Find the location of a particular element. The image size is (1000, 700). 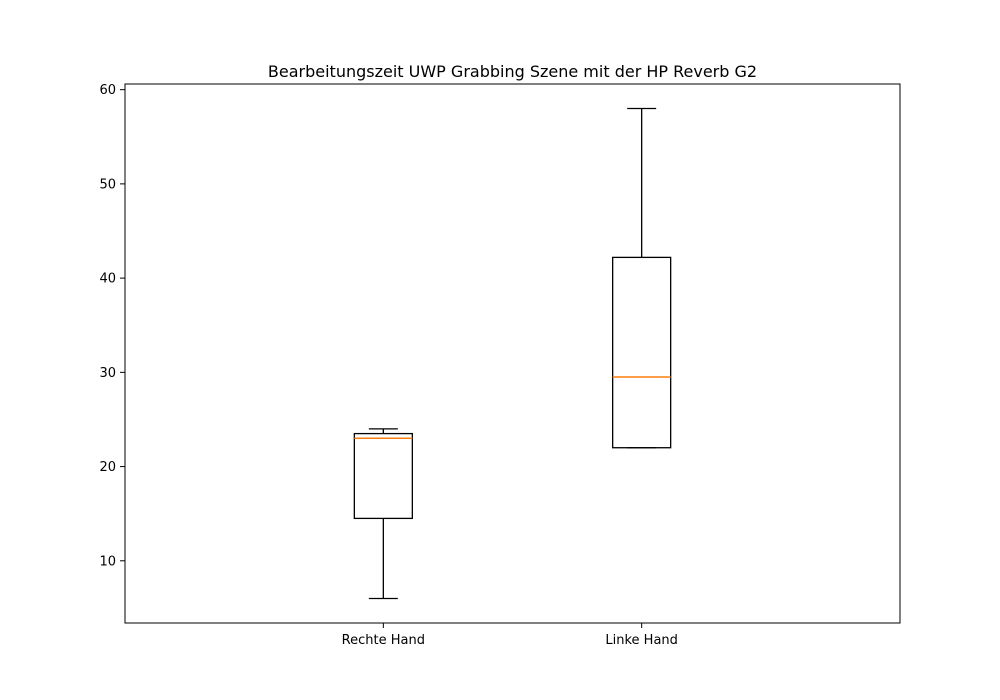

x-tick-label: Linke Hand is located at coordinates (641, 640).